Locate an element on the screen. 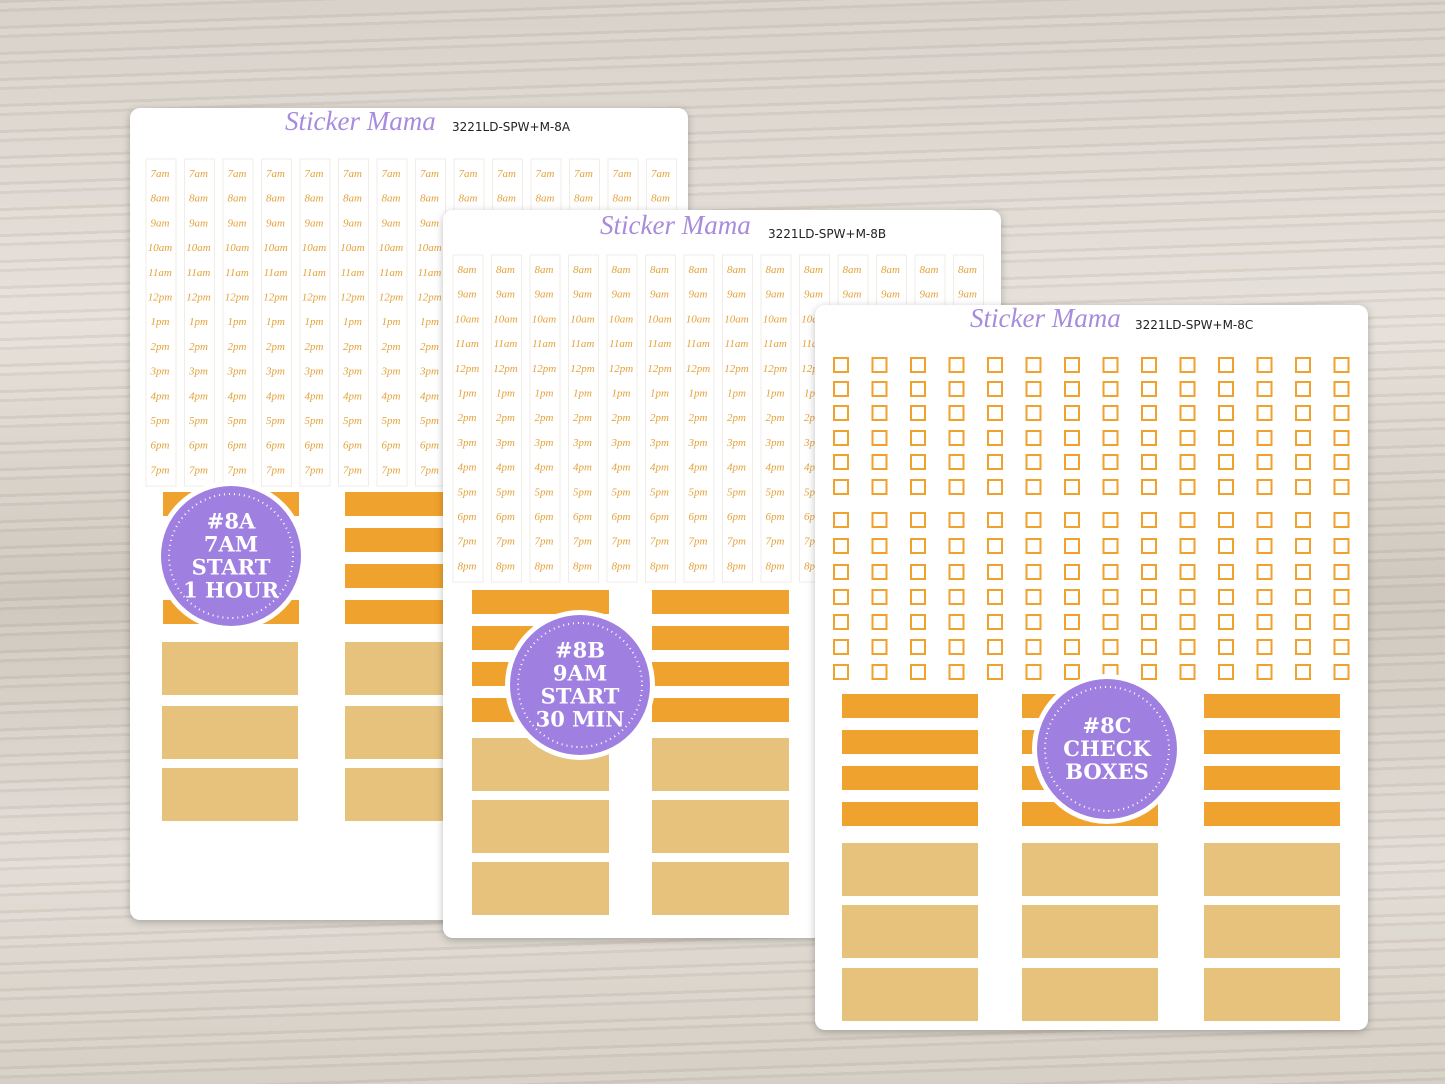 This screenshot has width=1445, height=1084. badge-text: #8C is located at coordinates (1107, 725).